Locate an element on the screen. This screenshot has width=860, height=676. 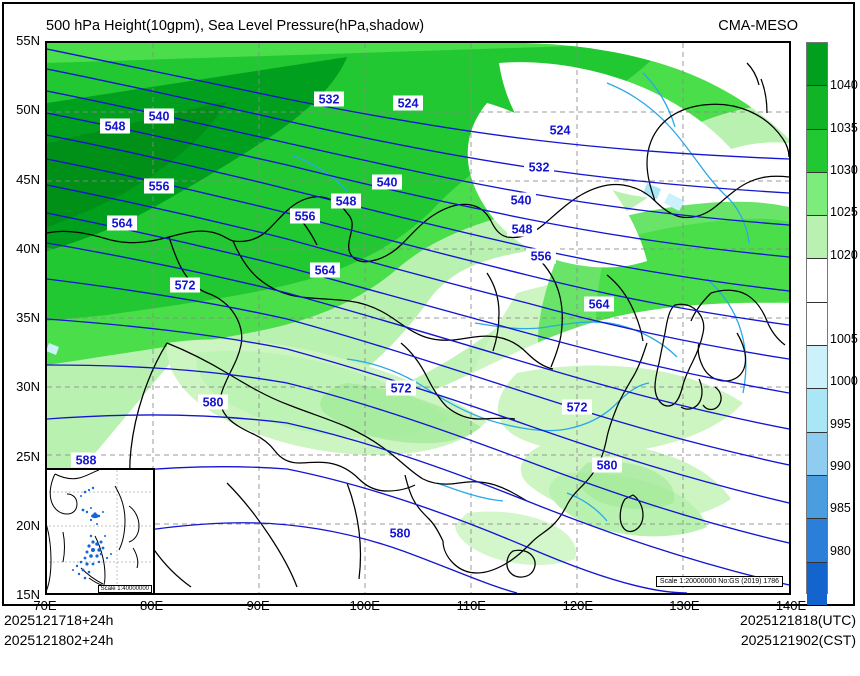
contour-label-564-15: 564 is located at coordinates (599, 305).